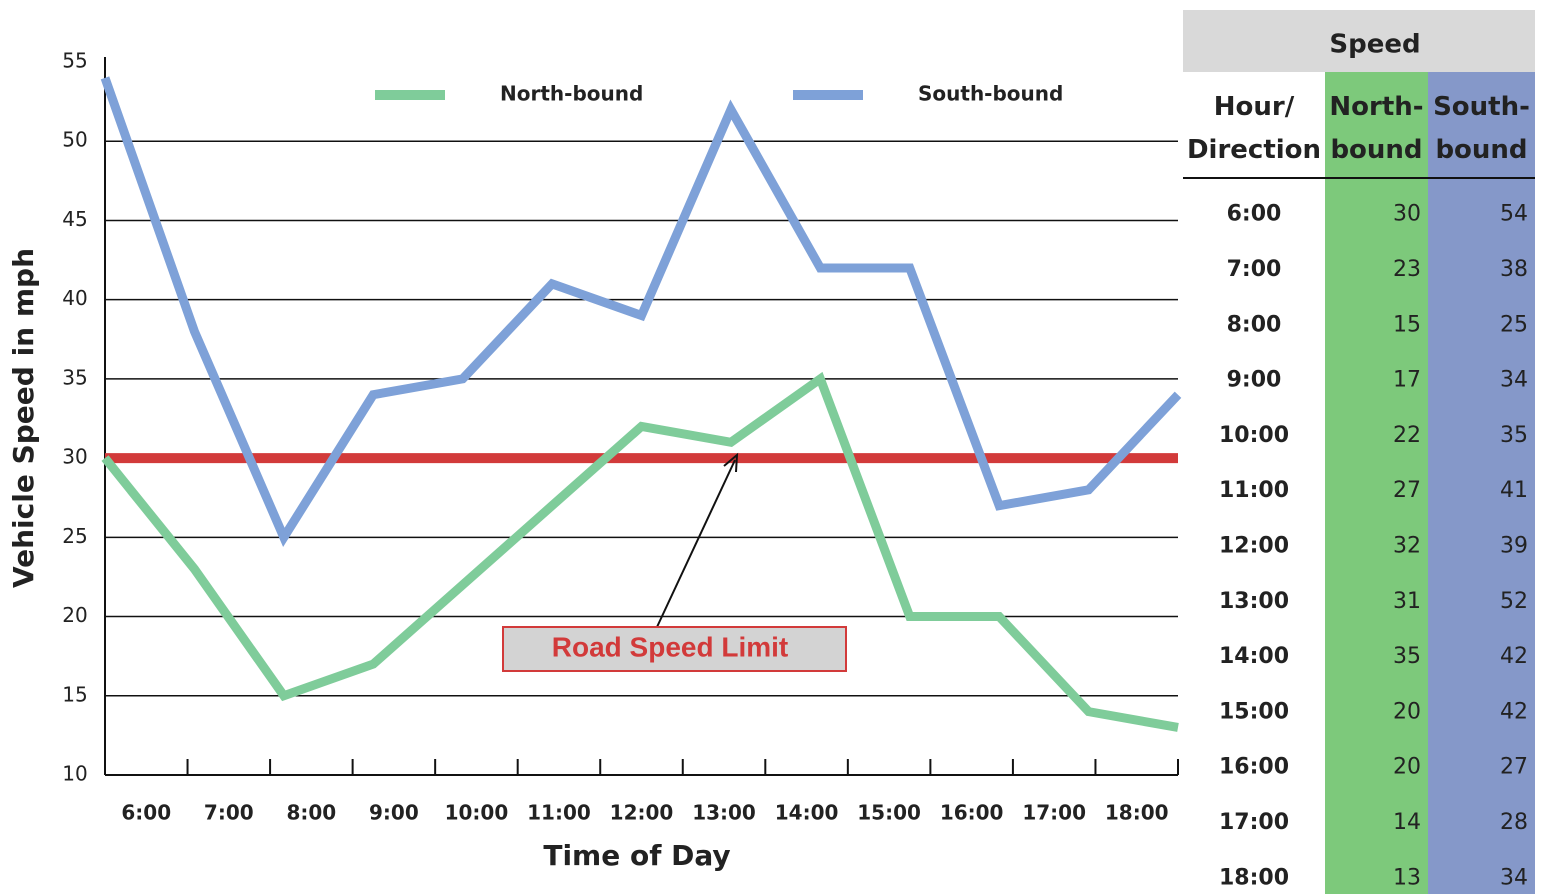 This screenshot has width=1543, height=894. What do you see at coordinates (571, 94) in the screenshot?
I see `legend-label: North-bound` at bounding box center [571, 94].